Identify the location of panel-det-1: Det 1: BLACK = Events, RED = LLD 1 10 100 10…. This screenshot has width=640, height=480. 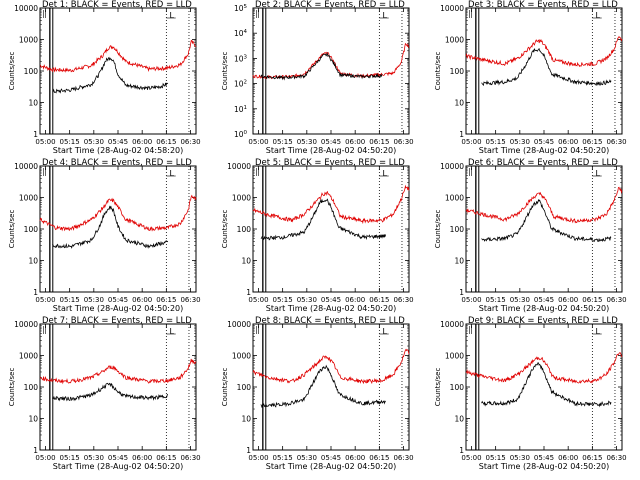
(104, 77).